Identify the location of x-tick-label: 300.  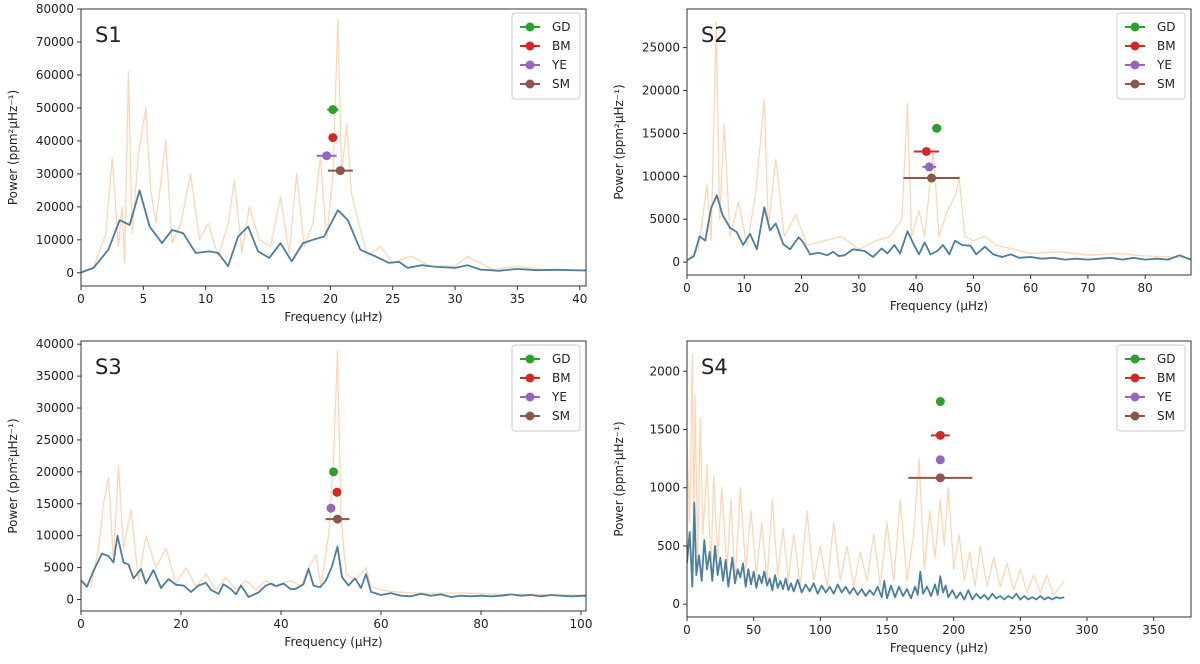
(1087, 630).